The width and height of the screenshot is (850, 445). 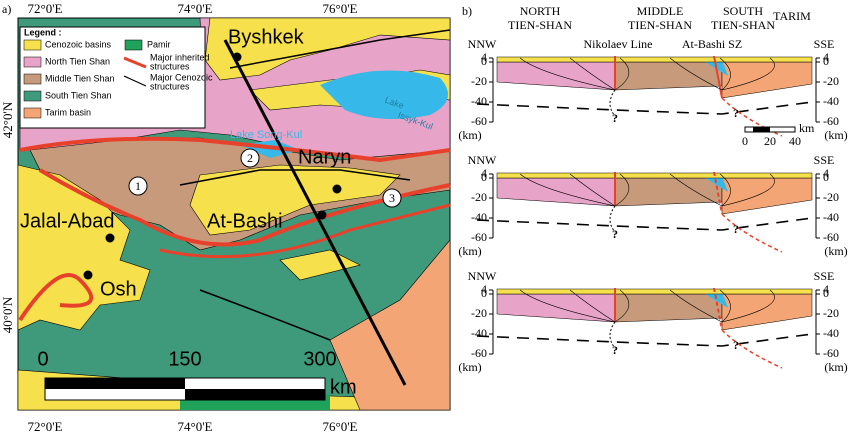 What do you see at coordinates (266, 37) in the screenshot?
I see `place-label: Byshkek` at bounding box center [266, 37].